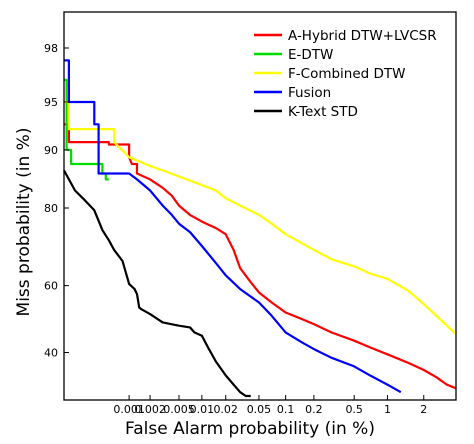  Describe the element at coordinates (51, 150) in the screenshot. I see `y-tick-label: 90` at that location.